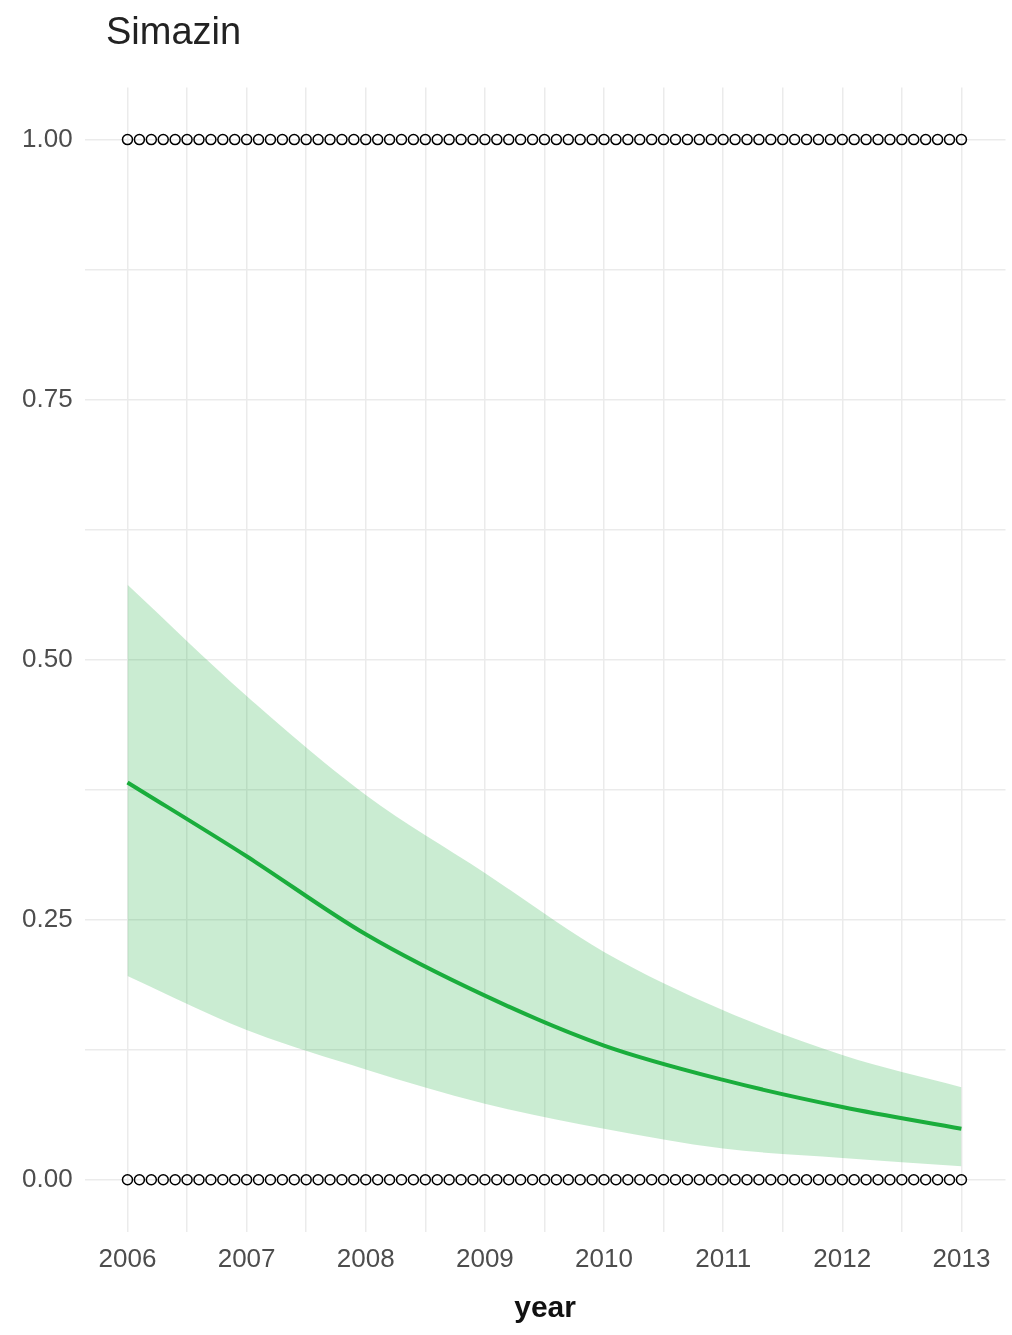  I want to click on x-tick-label: 2008, so click(365, 1257).